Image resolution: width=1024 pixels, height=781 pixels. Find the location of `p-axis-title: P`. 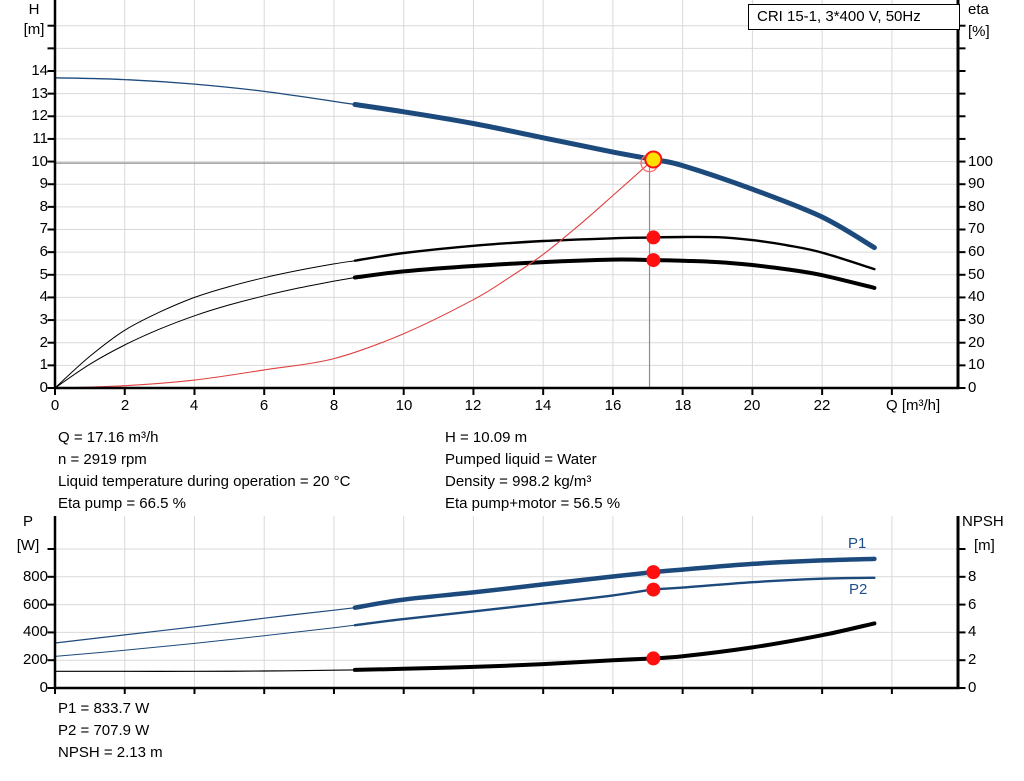

p-axis-title: P is located at coordinates (27, 521).